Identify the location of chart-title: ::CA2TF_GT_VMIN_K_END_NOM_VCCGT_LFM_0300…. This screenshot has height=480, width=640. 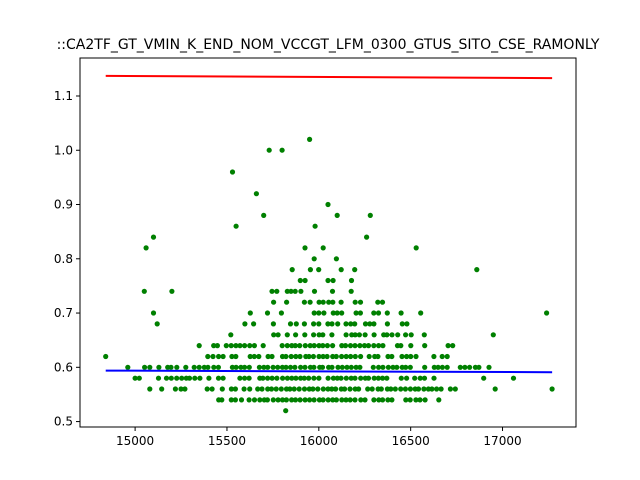
(328, 45).